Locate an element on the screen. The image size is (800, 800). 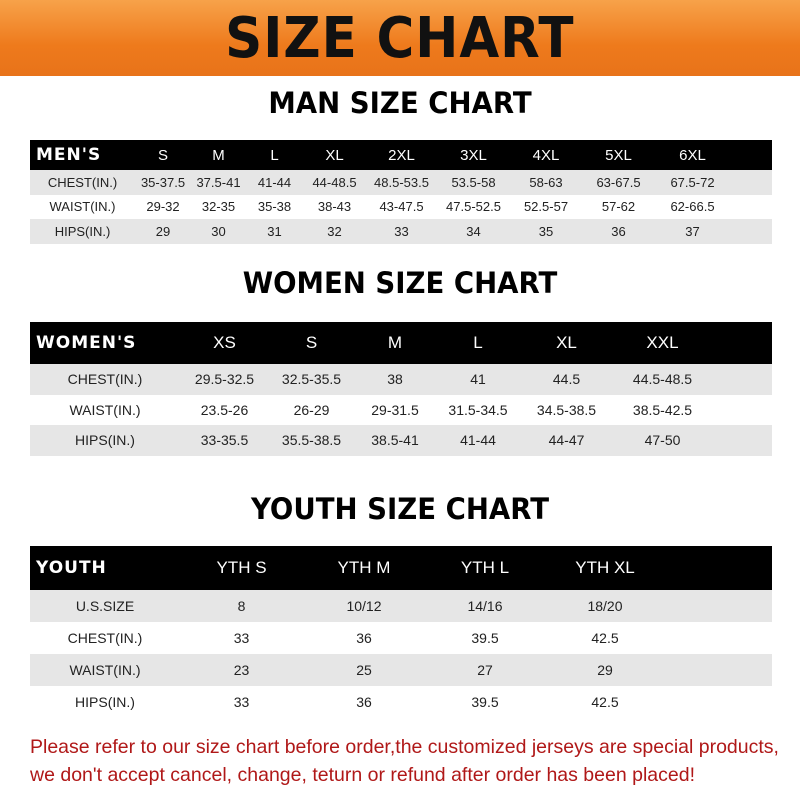
table-cell: 58-63 is located at coordinates (546, 182).